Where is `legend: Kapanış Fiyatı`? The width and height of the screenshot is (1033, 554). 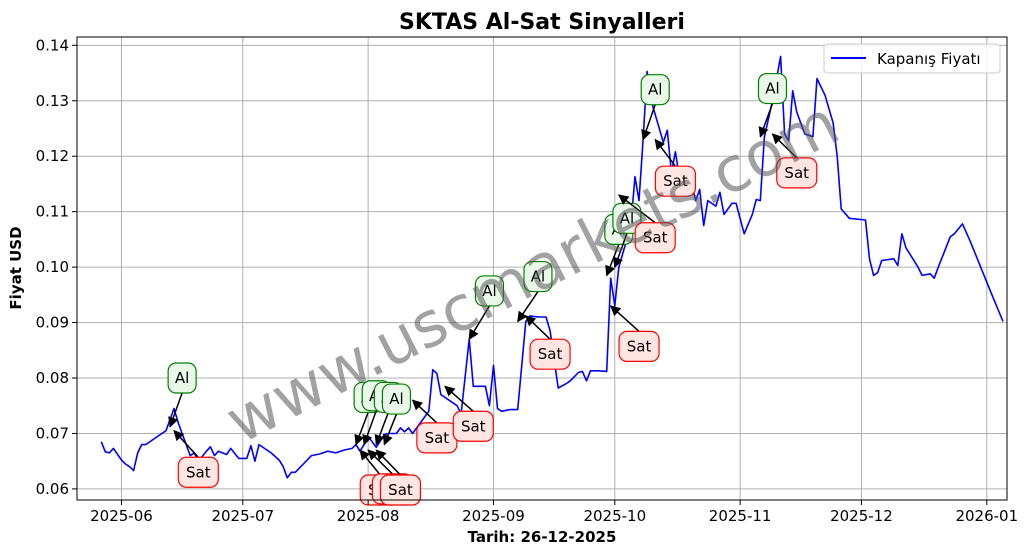
legend: Kapanış Fiyatı is located at coordinates (912, 58).